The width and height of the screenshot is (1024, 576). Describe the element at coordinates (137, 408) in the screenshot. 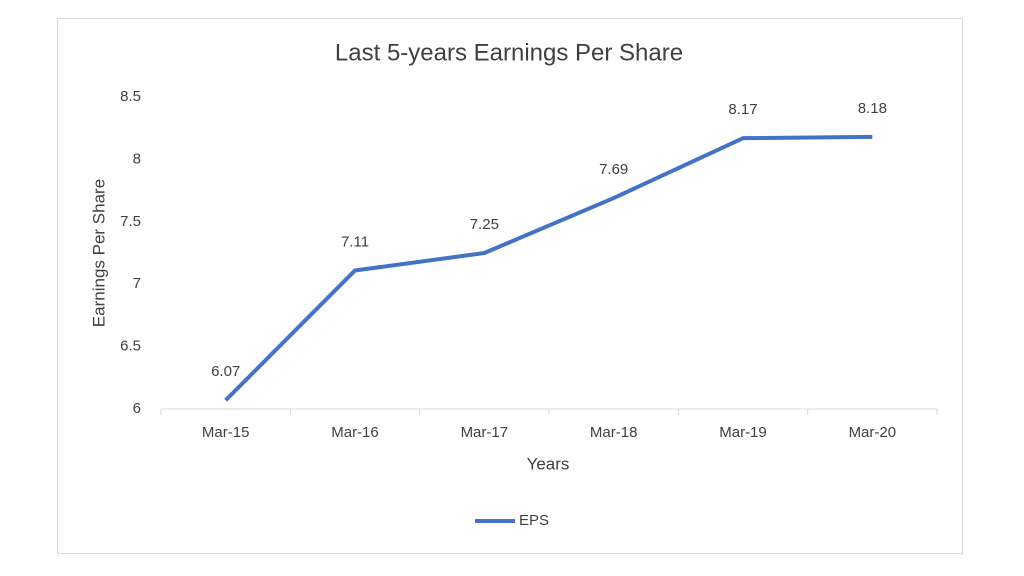

I see `y-tick-label: 6` at that location.